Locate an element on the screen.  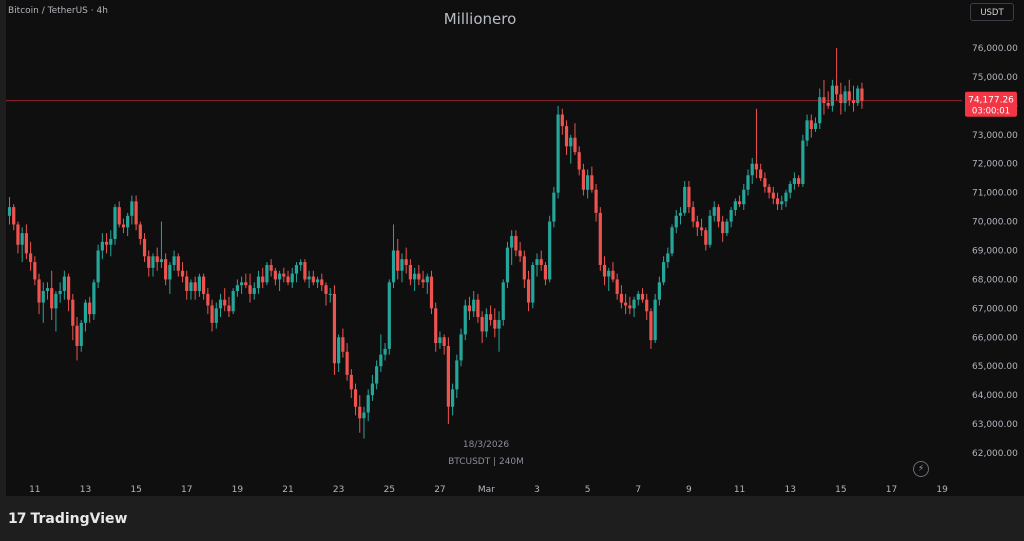
y-tick-label: 67,000.00 is located at coordinates (995, 309).